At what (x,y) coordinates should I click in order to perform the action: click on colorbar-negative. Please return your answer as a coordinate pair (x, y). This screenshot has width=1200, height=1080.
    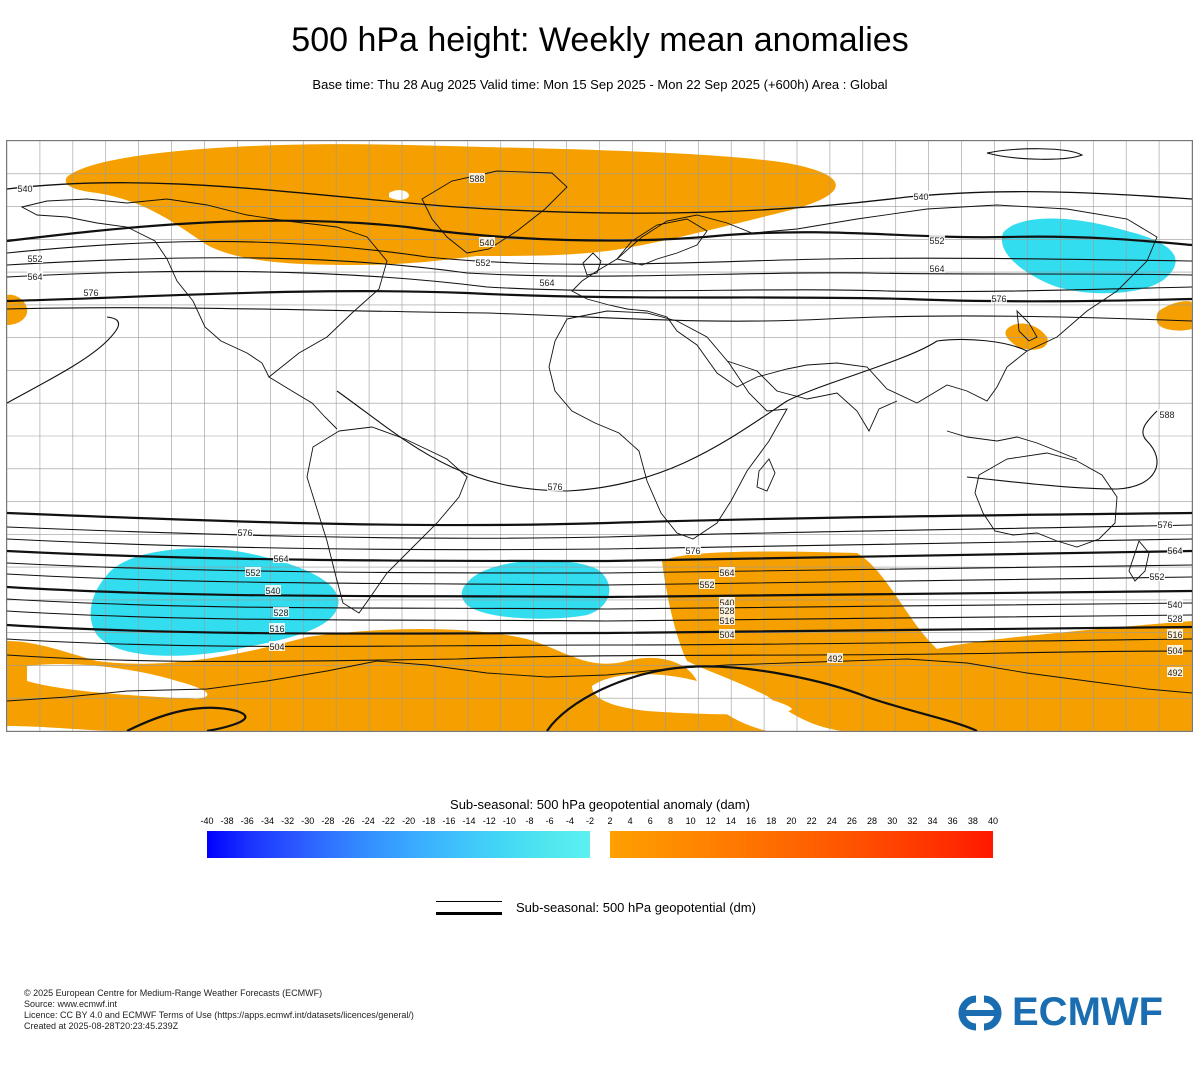
    Looking at the image, I should click on (398, 844).